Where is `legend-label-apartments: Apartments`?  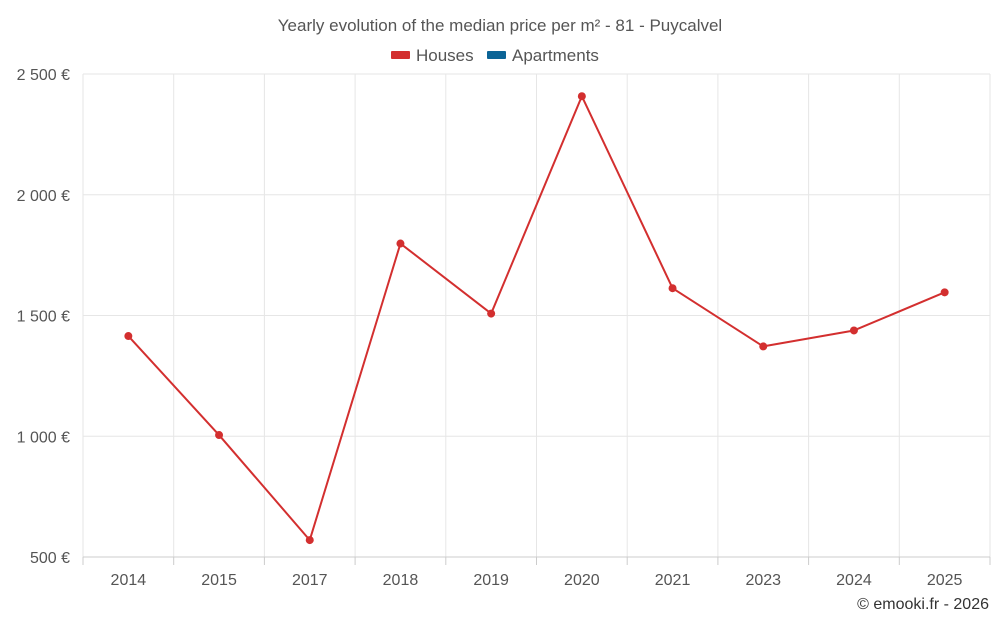 legend-label-apartments: Apartments is located at coordinates (555, 55).